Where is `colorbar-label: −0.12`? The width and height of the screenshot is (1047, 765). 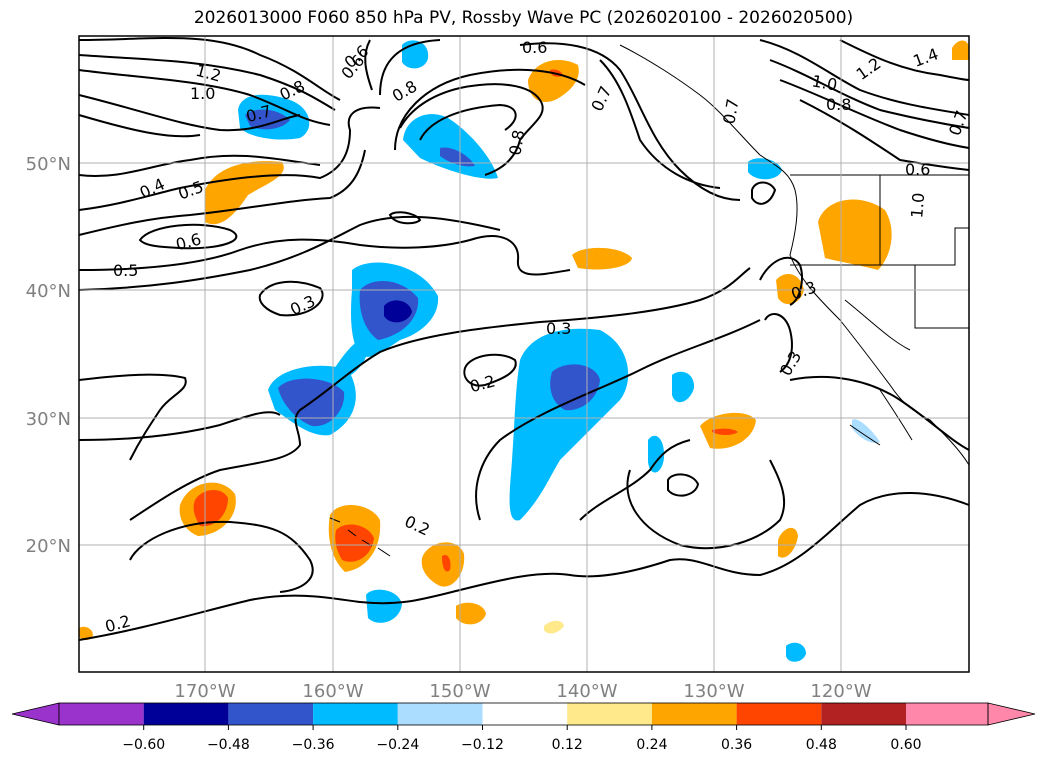
colorbar-label: −0.12 is located at coordinates (482, 745).